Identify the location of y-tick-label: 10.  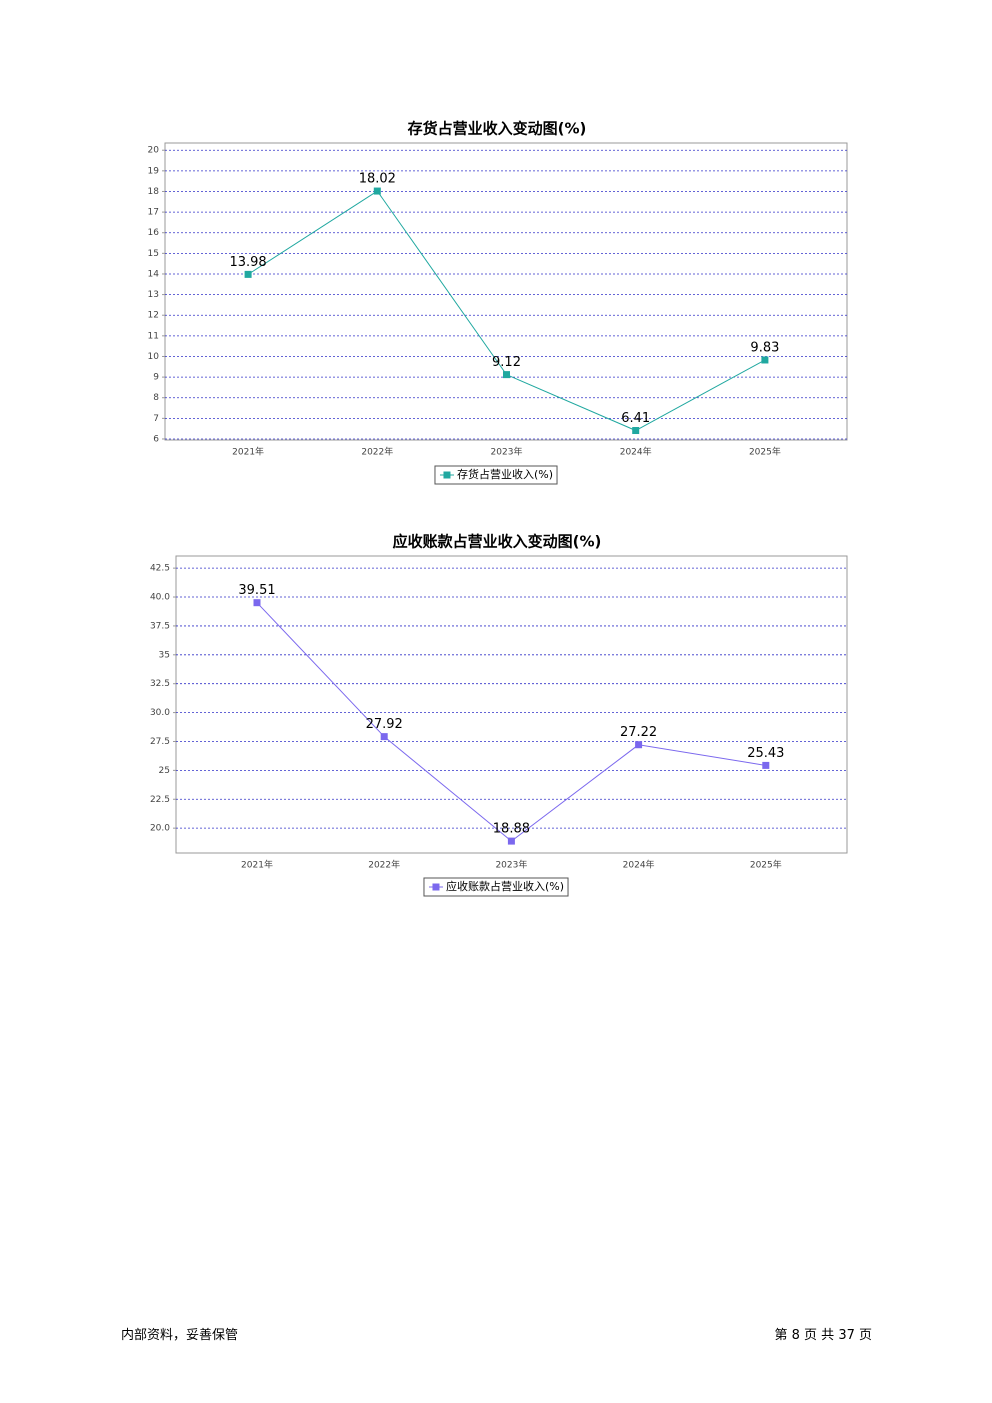
(154, 357).